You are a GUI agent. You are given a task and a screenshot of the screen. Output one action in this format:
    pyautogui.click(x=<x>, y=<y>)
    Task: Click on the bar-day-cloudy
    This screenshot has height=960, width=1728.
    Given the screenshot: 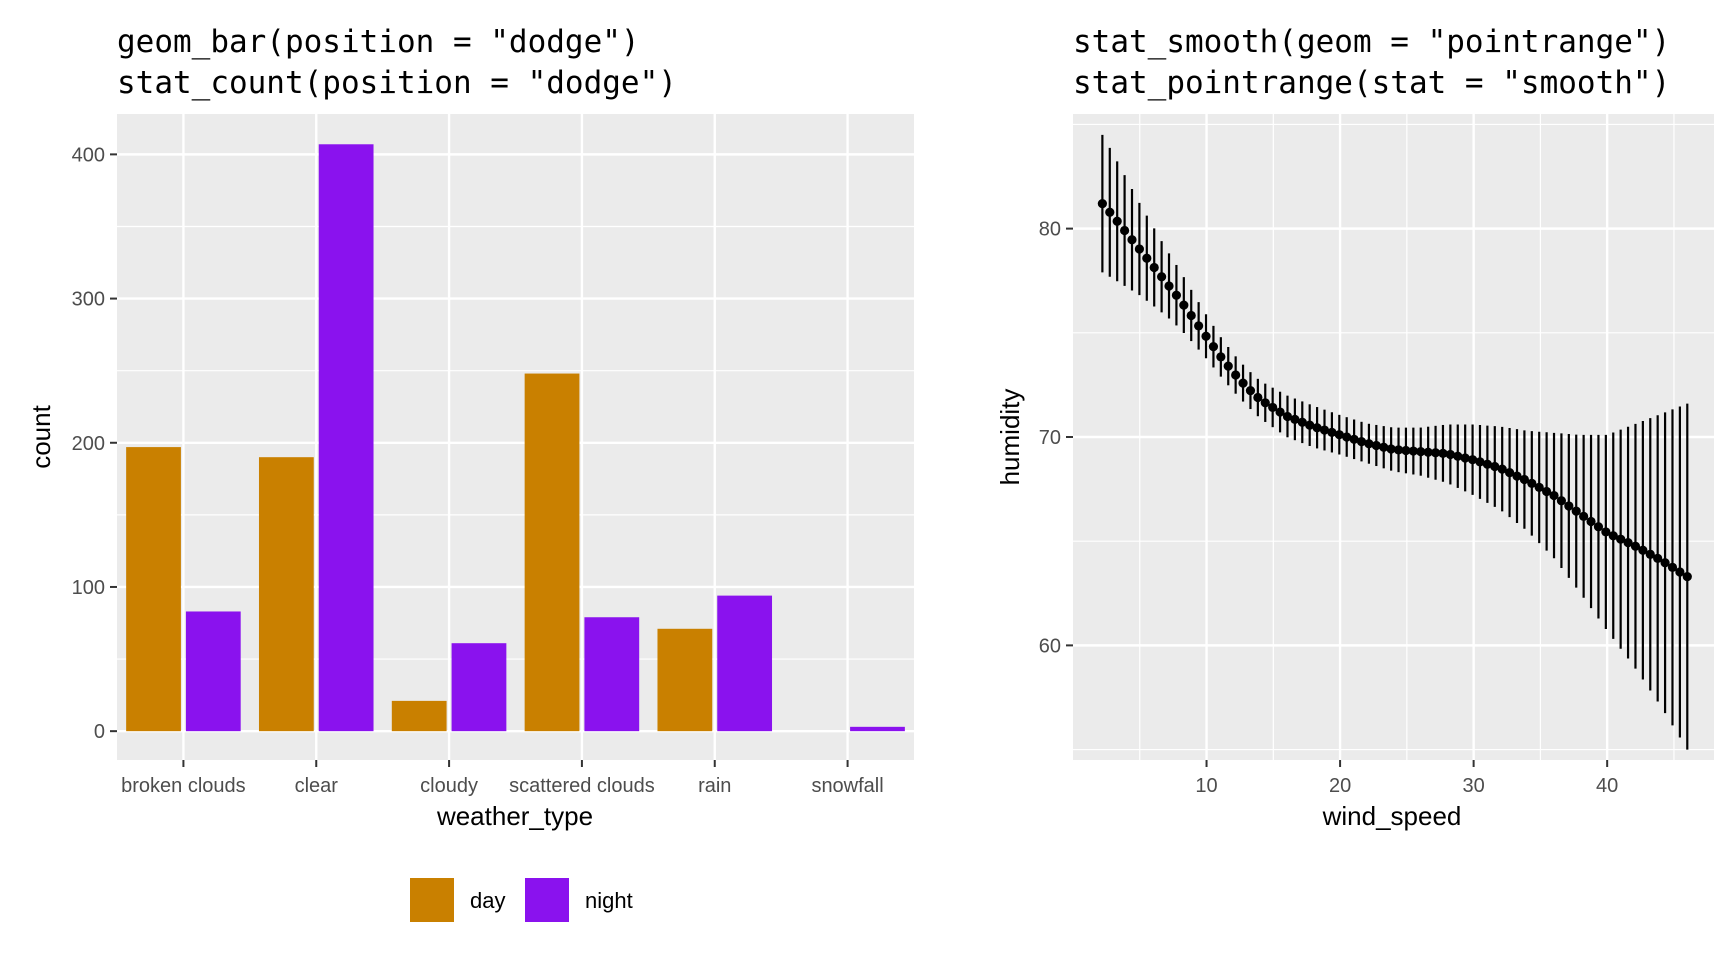 What is the action you would take?
    pyautogui.click(x=419, y=716)
    